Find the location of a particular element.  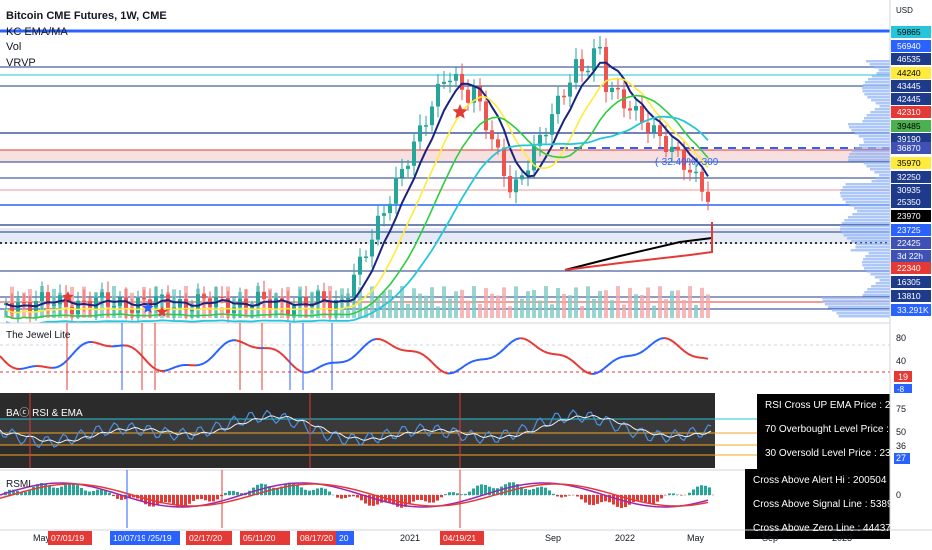

indicator-kc-ema: KC EMA/MA is located at coordinates (37, 32).